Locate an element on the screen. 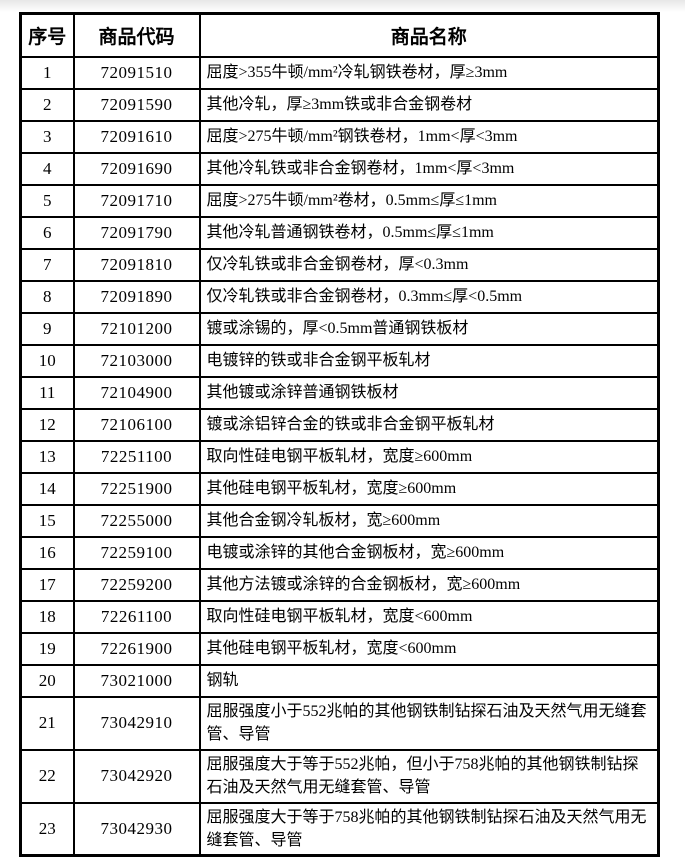  table-row: 20 73021000 钢轨 is located at coordinates (339, 680).